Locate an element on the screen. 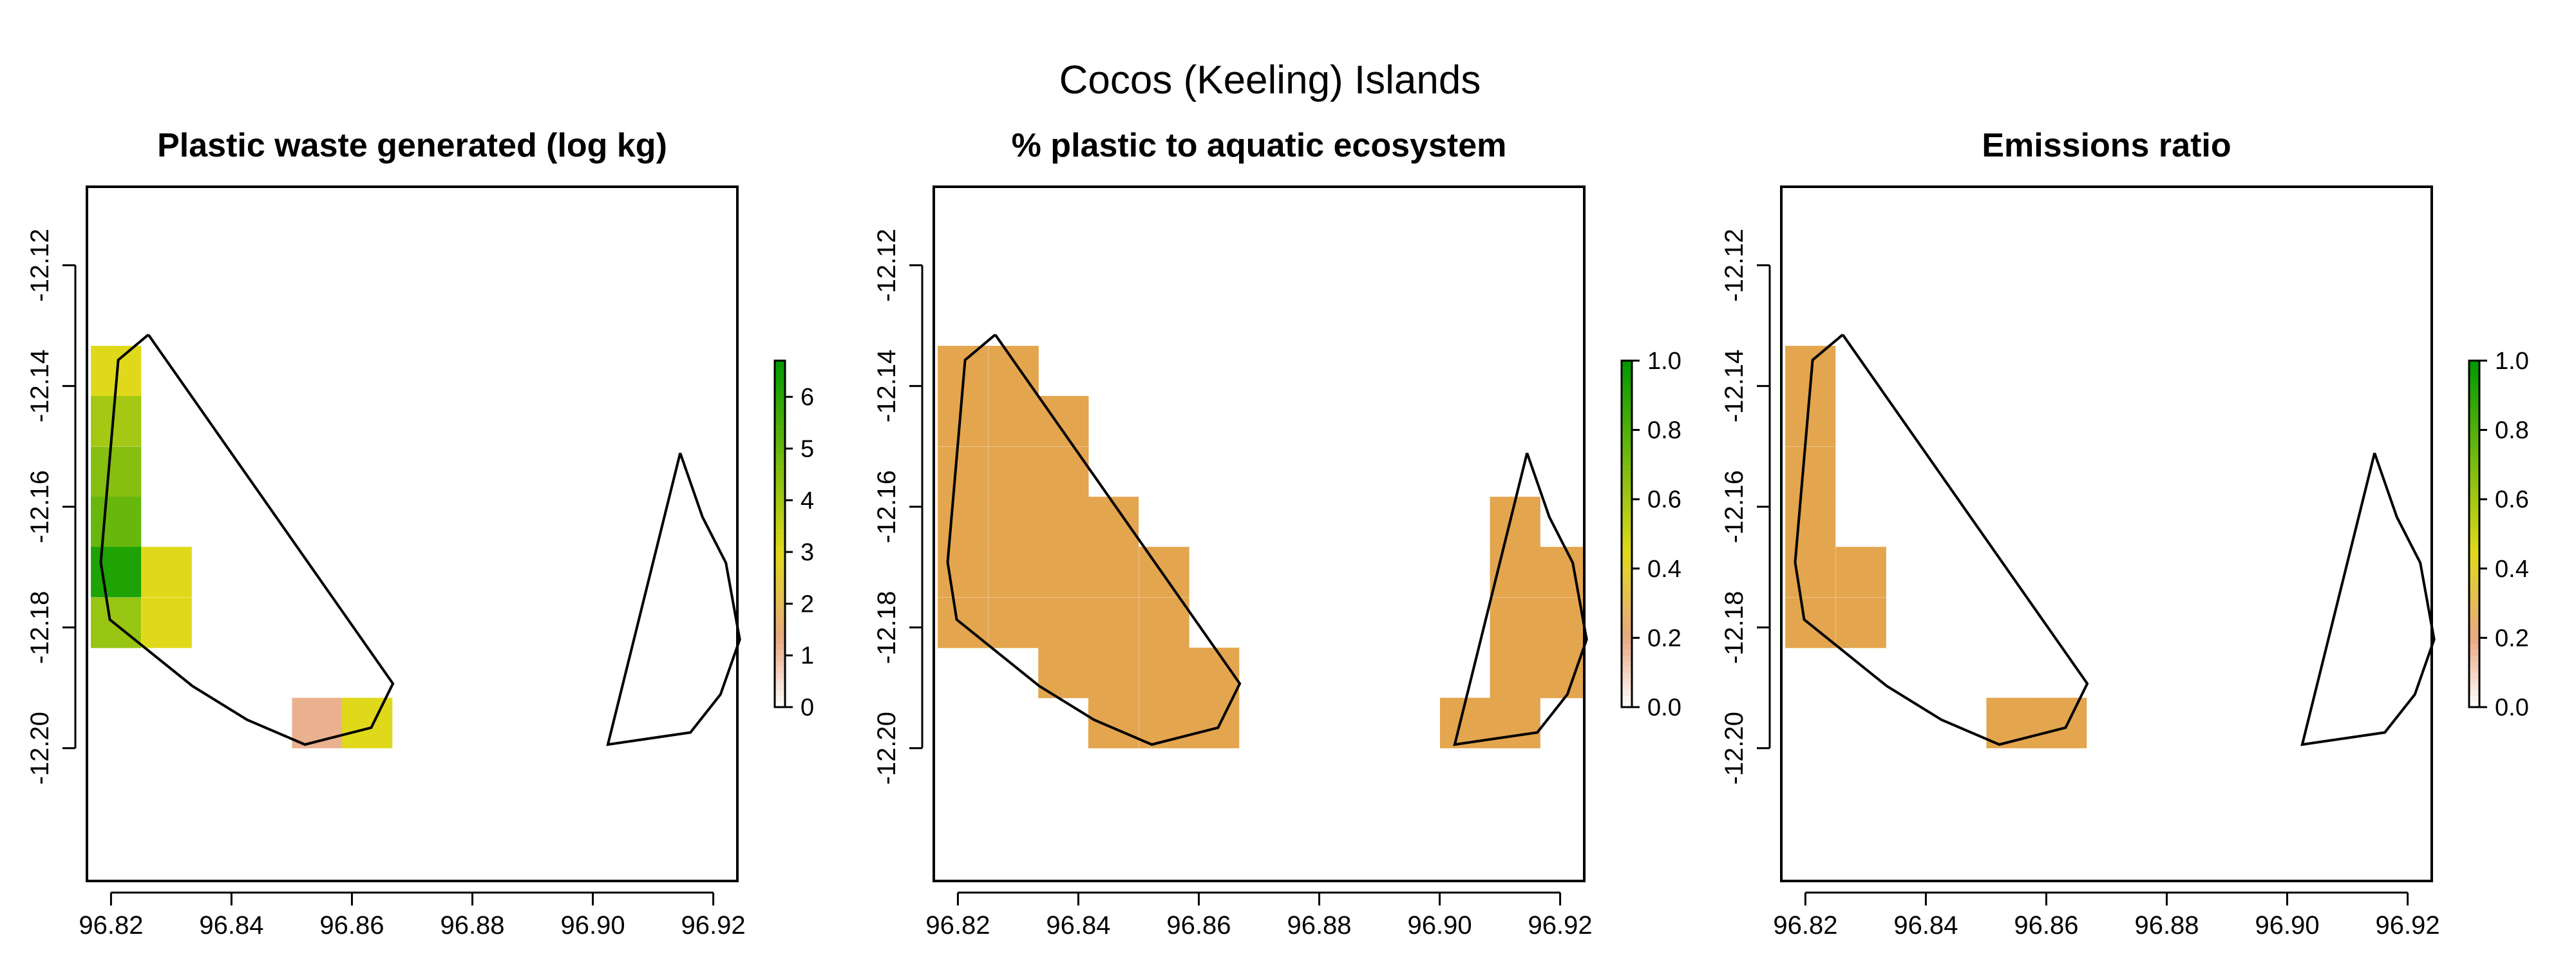  raster-cells is located at coordinates (1936, 547).